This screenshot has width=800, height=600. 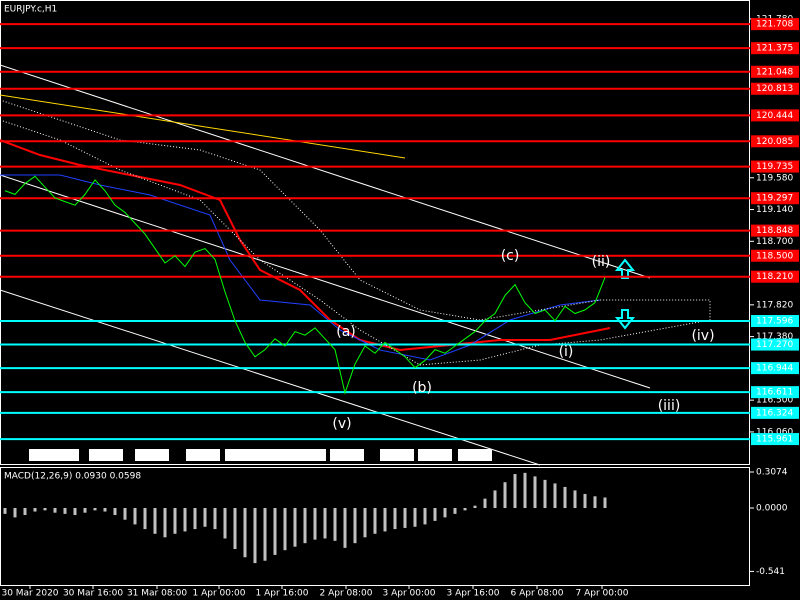 I want to click on time-marker: 0, so click(x=34, y=456).